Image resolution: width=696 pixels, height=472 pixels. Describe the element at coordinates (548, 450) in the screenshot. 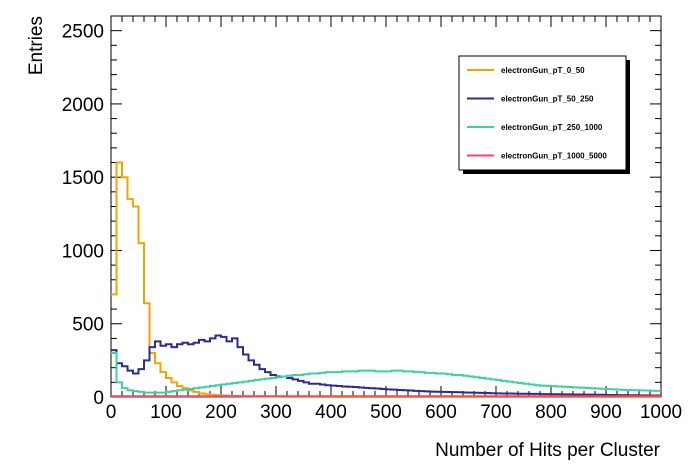

I see `x-axis-title: Number of Hits per Cluster` at that location.